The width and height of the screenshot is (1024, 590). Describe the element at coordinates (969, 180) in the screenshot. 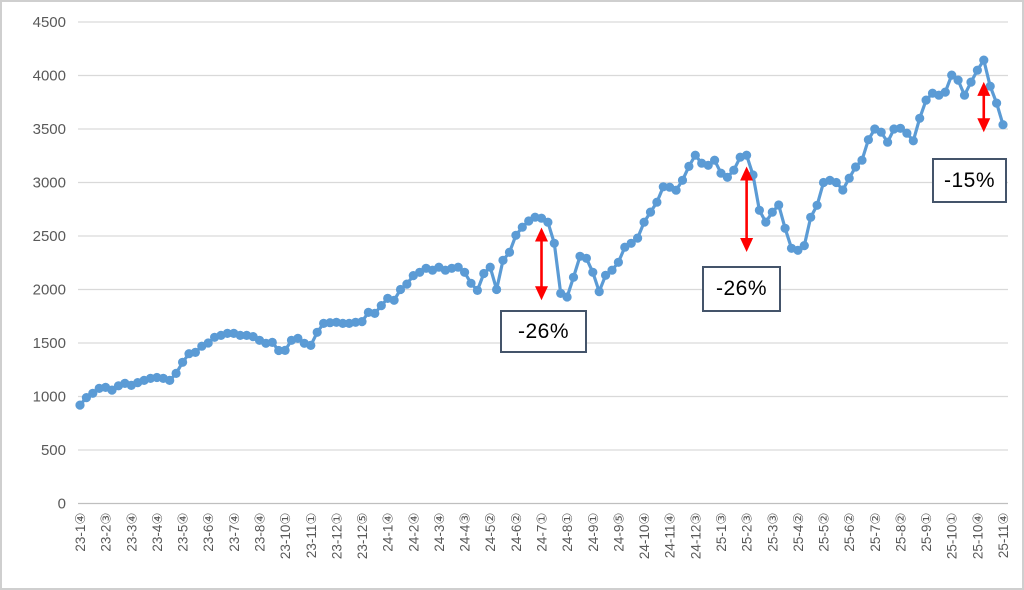

I see `annotation-box-drawdown-3: -15%` at that location.